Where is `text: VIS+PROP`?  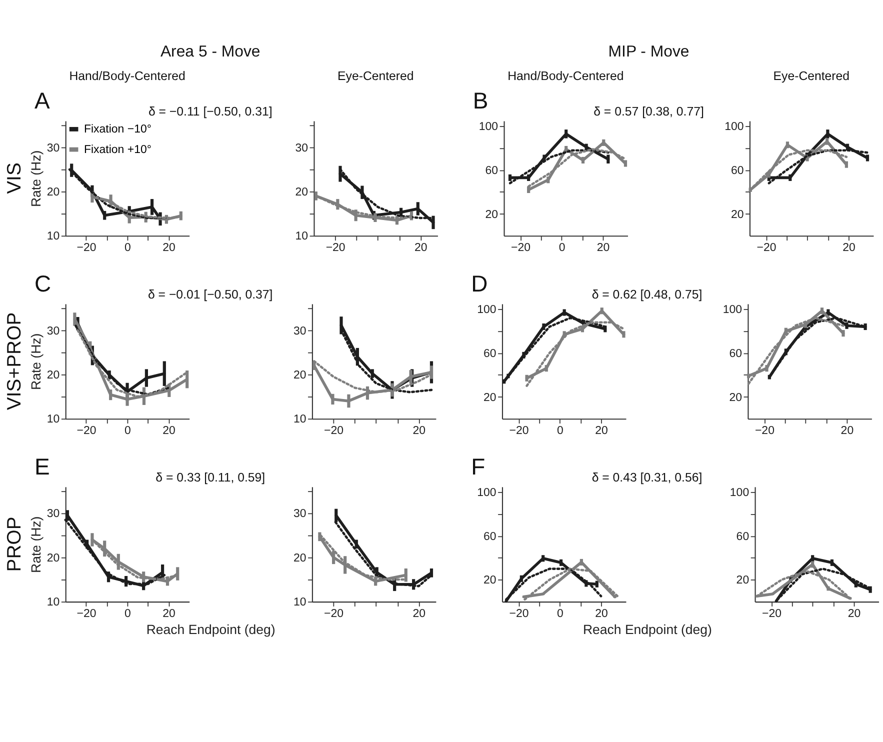
text: VIS+PROP is located at coordinates (14, 361).